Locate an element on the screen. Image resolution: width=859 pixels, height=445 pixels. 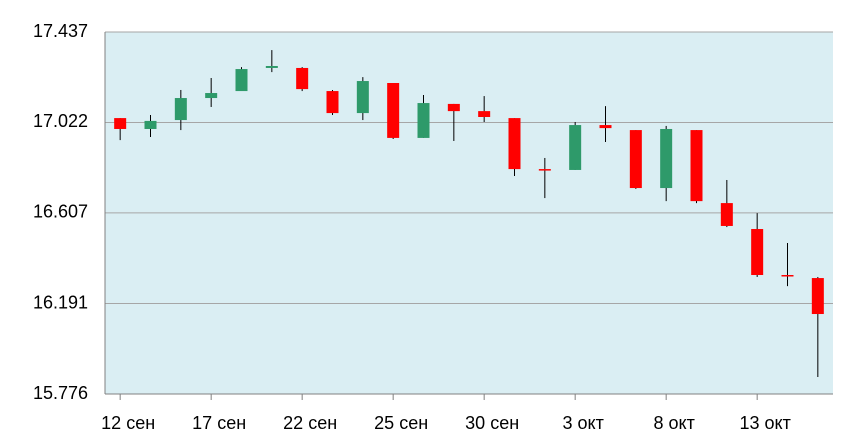
y-tick-label: 17.022 is located at coordinates (60, 121).